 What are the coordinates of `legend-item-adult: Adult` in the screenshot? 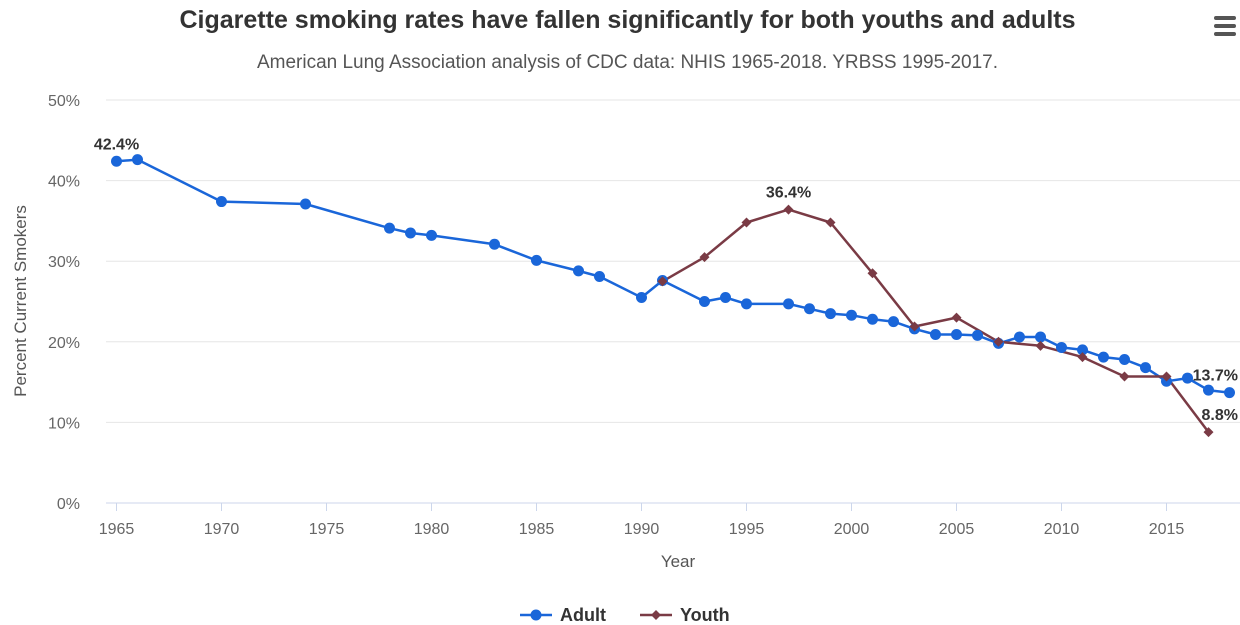 It's located at (583, 615).